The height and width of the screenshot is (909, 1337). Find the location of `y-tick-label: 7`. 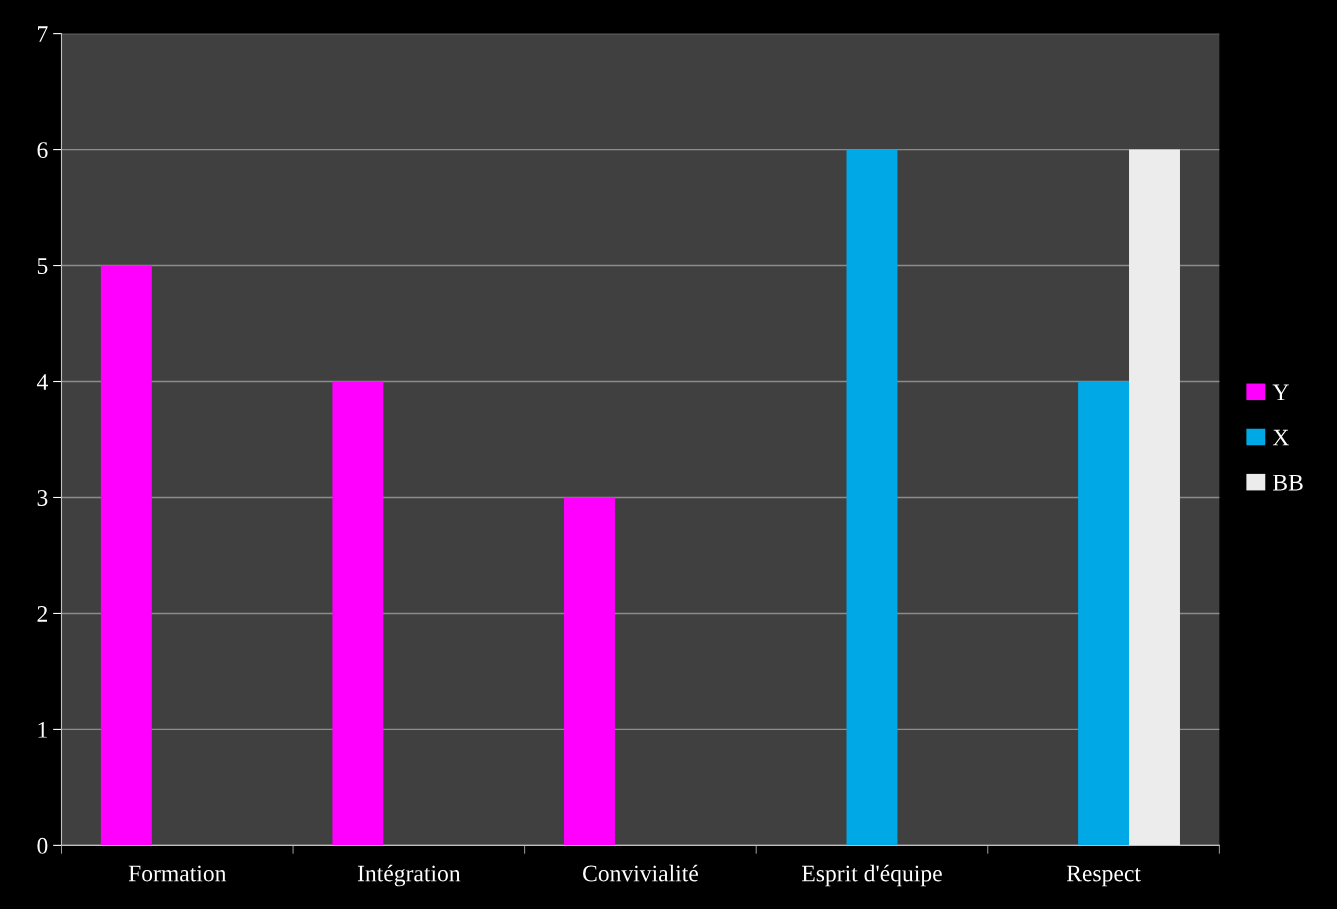

y-tick-label: 7 is located at coordinates (43, 34).